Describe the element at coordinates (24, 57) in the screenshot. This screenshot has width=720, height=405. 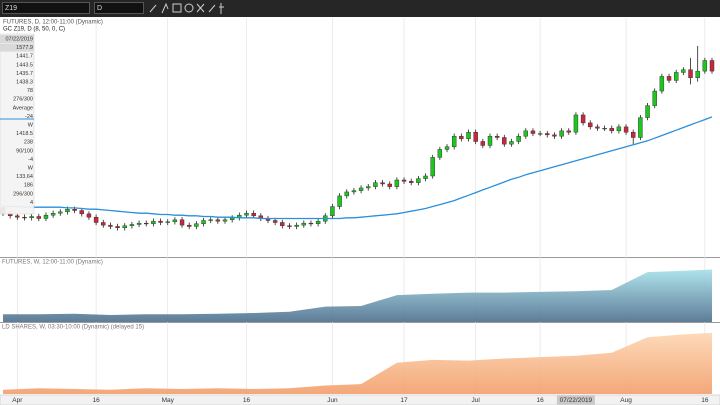
I see `data-window-value: 1441.7` at that location.